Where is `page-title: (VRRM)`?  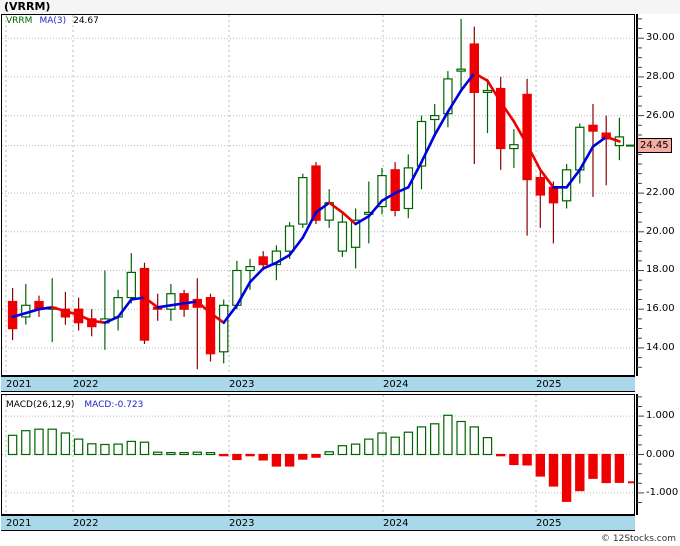 page-title: (VRRM) is located at coordinates (27, 6).